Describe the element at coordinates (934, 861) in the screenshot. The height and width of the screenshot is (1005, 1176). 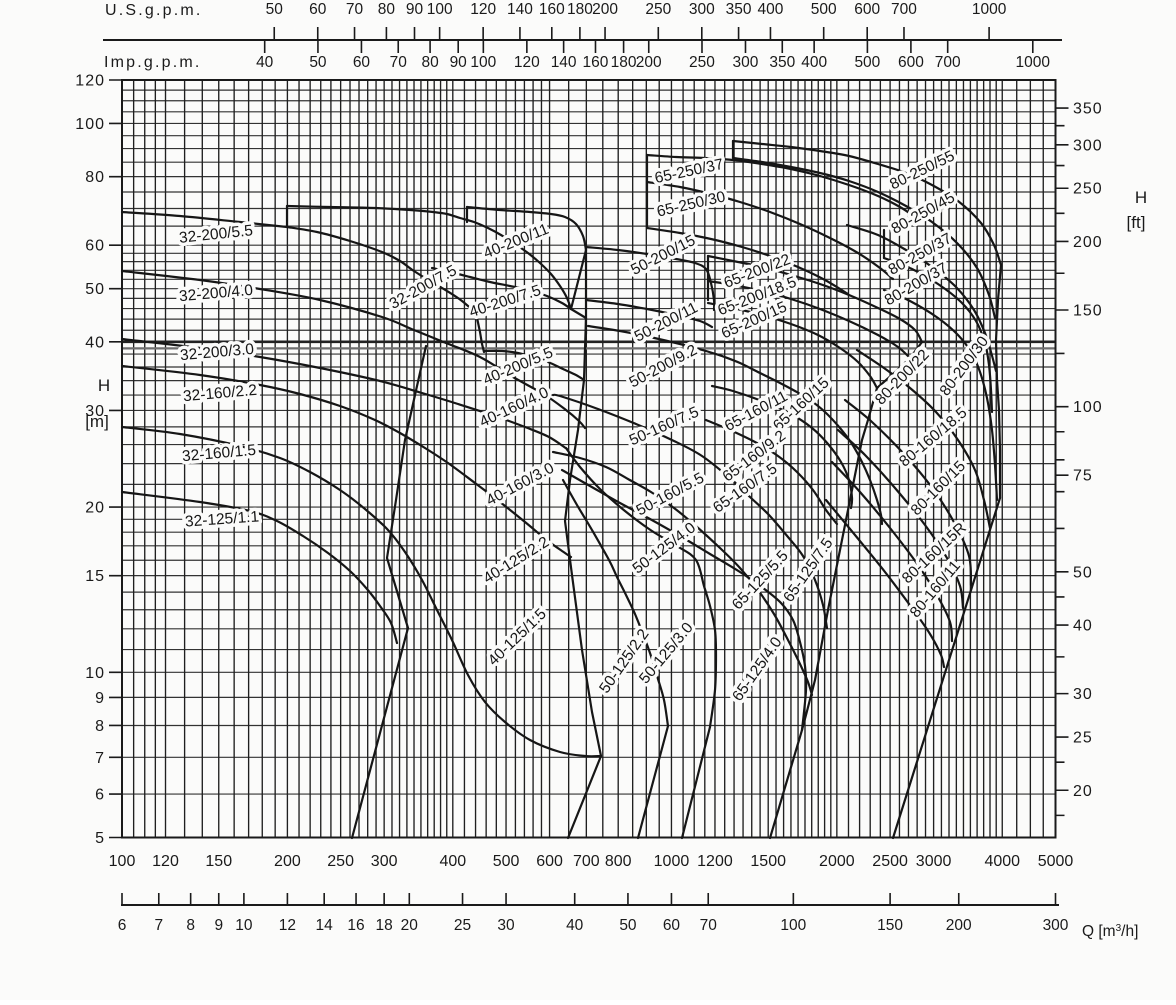
I see `svg-text: 3000` at that location.